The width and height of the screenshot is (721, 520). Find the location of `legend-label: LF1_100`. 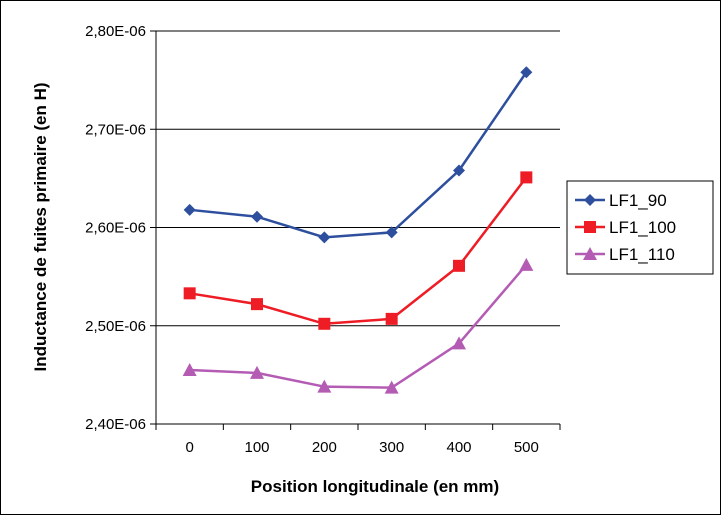

legend-label: LF1_100 is located at coordinates (642, 227).